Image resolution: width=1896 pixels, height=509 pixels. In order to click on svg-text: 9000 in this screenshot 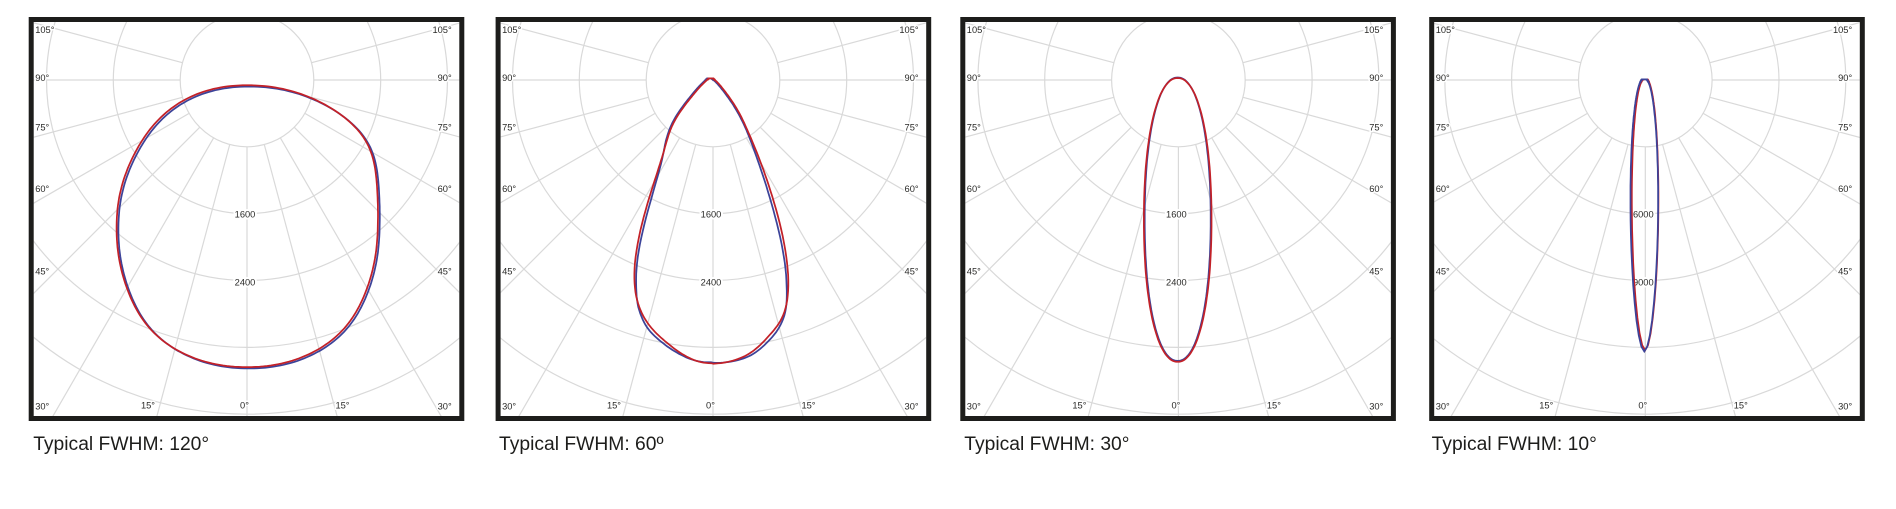, I will do `click(1643, 283)`.